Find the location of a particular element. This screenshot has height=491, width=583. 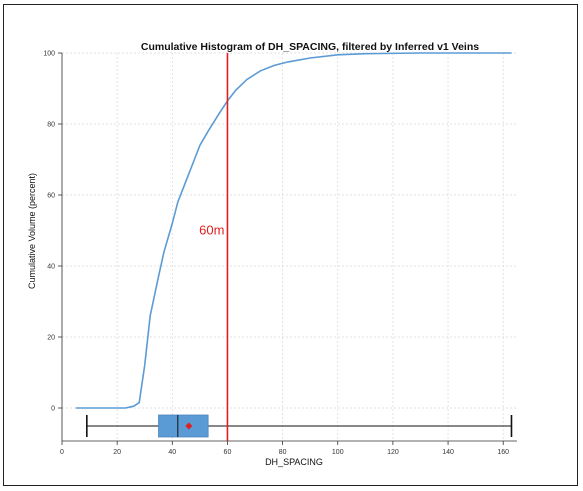

x-tick-label: 80 is located at coordinates (283, 452).